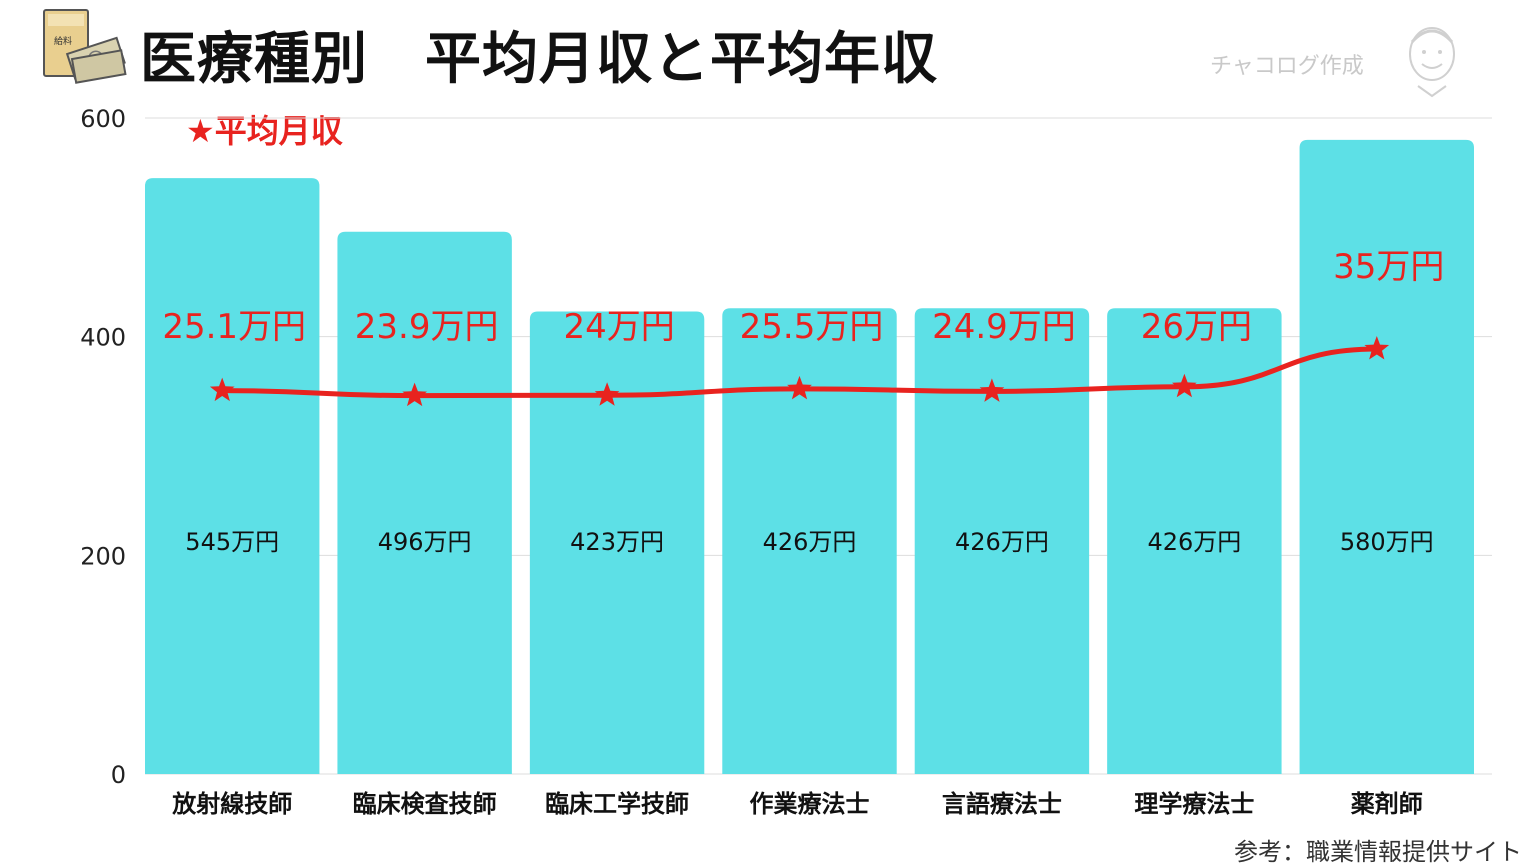  What do you see at coordinates (85, 46) in the screenshot?
I see `salary-envelope-icon: 給料` at bounding box center [85, 46].